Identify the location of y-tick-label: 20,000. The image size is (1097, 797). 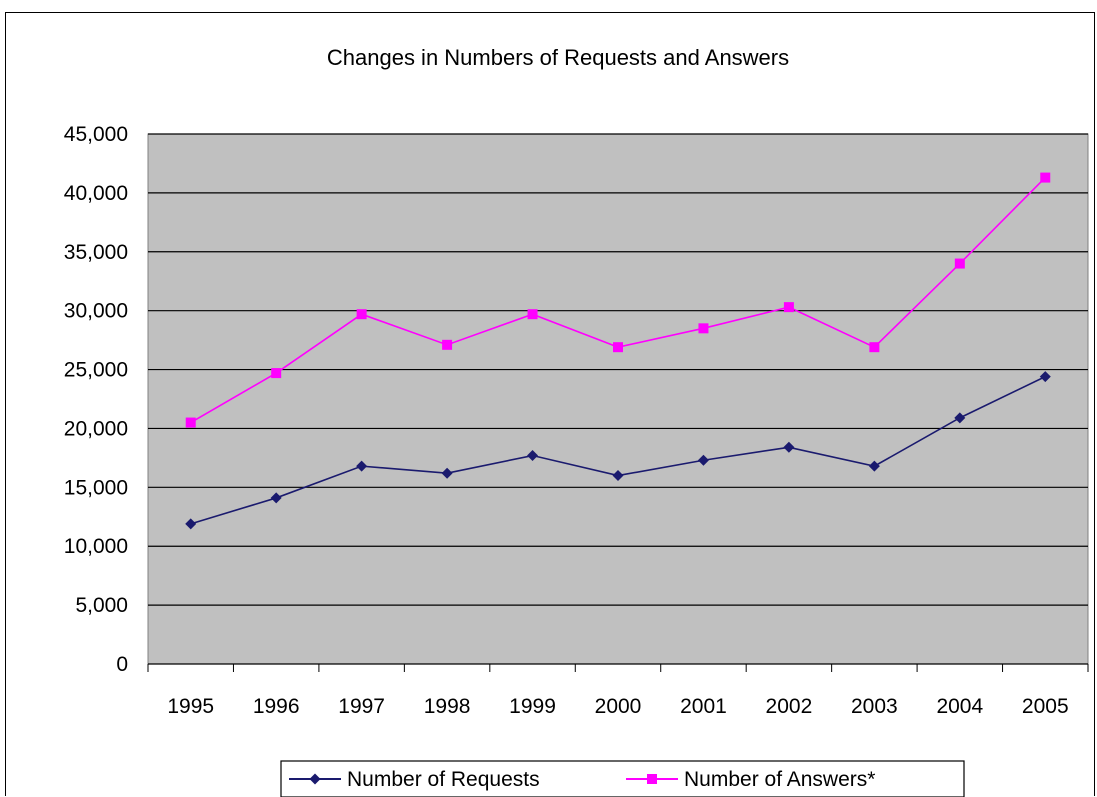
(96, 428).